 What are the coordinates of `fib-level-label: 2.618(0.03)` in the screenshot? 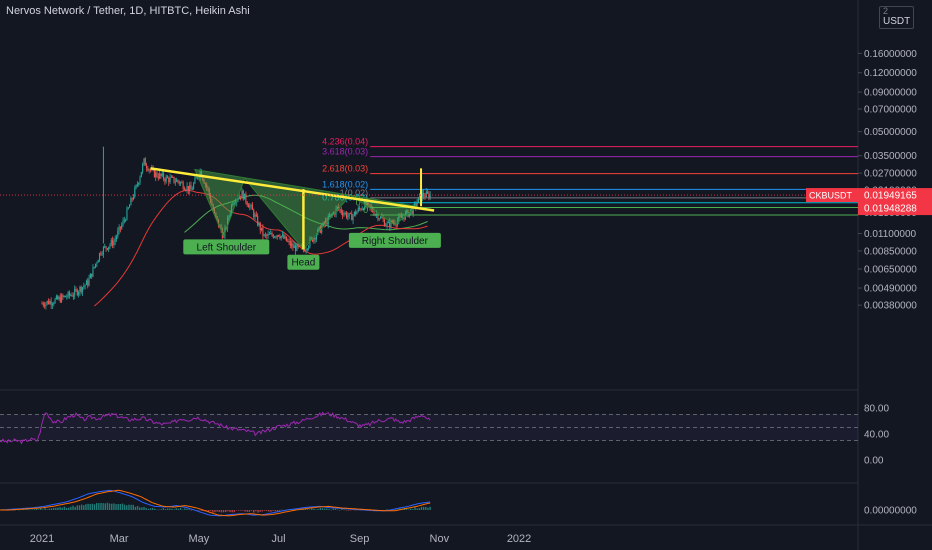 It's located at (345, 169).